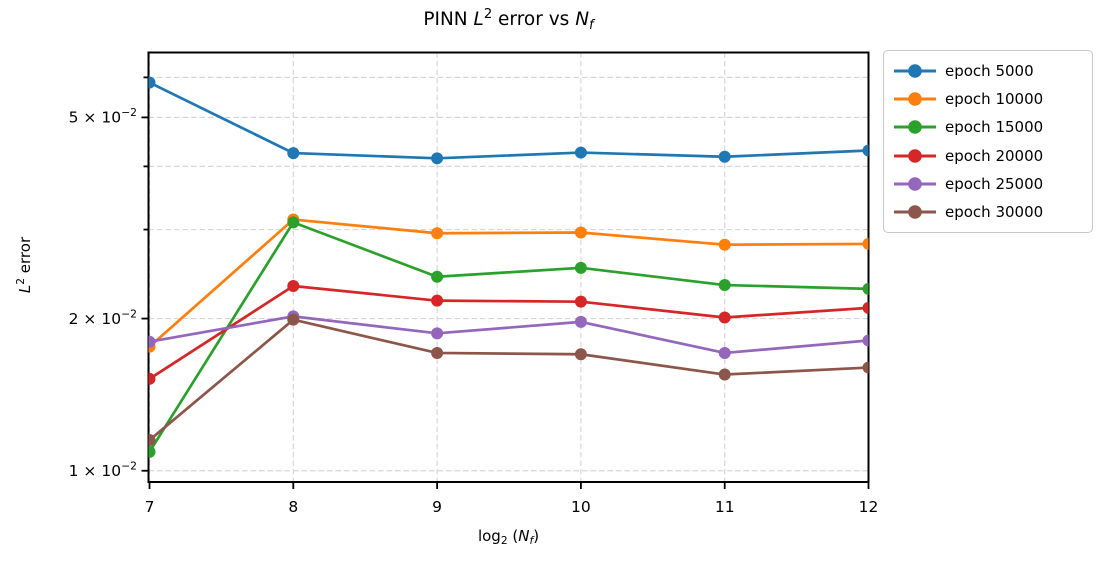  Describe the element at coordinates (534, 19) in the screenshot. I see `text-fragment: error vs` at that location.